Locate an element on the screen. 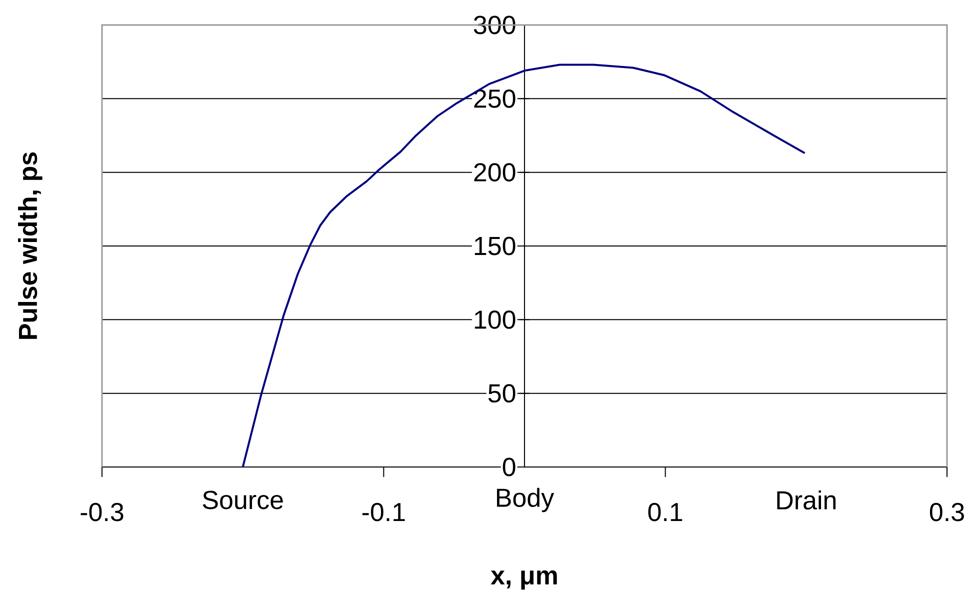 Image resolution: width=973 pixels, height=601 pixels. y-tick-label: 150 is located at coordinates (495, 246).